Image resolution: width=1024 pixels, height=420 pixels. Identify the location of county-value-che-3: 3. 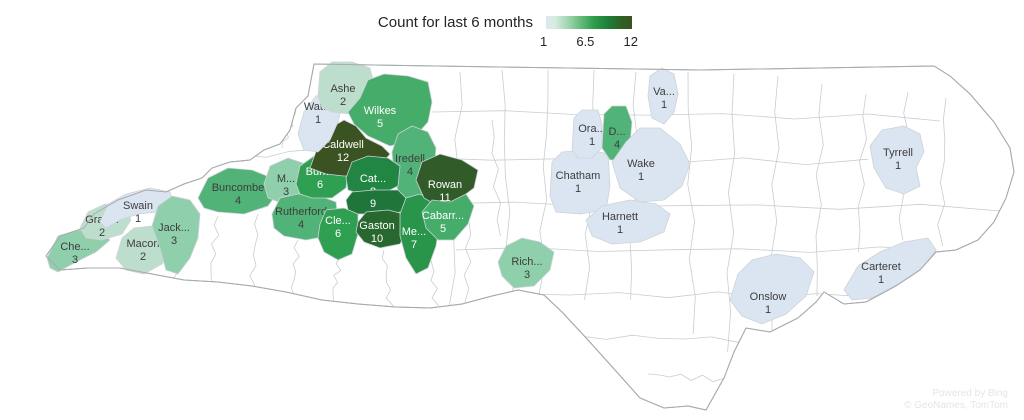
(75, 260).